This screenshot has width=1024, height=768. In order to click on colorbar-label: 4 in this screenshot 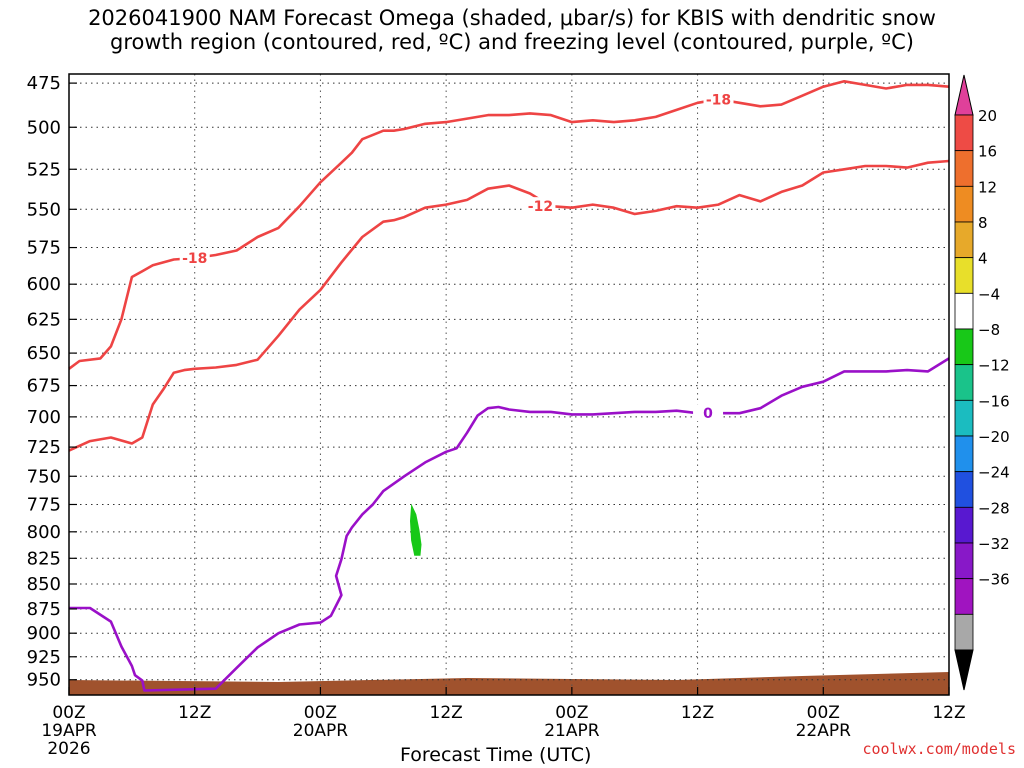, I will do `click(983, 259)`.